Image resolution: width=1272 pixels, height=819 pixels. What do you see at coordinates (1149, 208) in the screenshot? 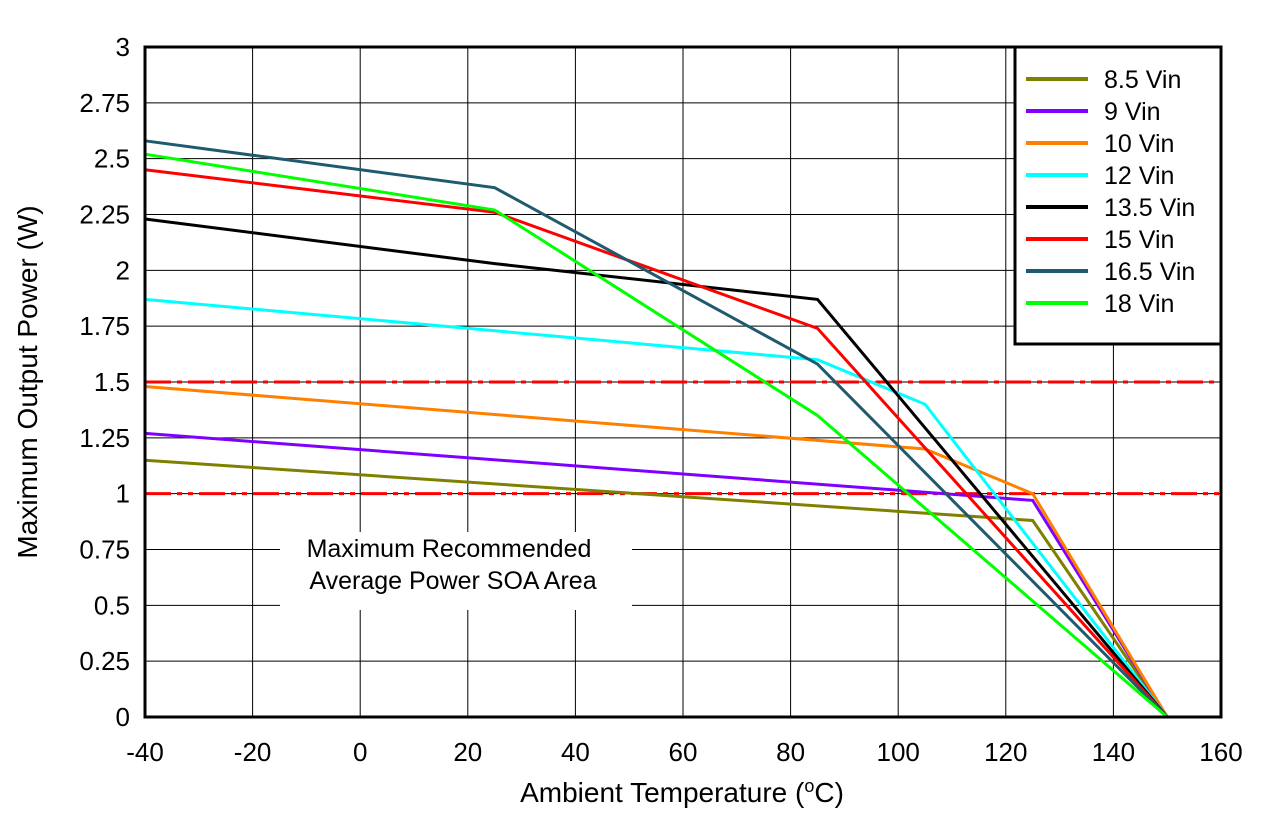
I see `legend-label: 13.5 Vin` at bounding box center [1149, 208].